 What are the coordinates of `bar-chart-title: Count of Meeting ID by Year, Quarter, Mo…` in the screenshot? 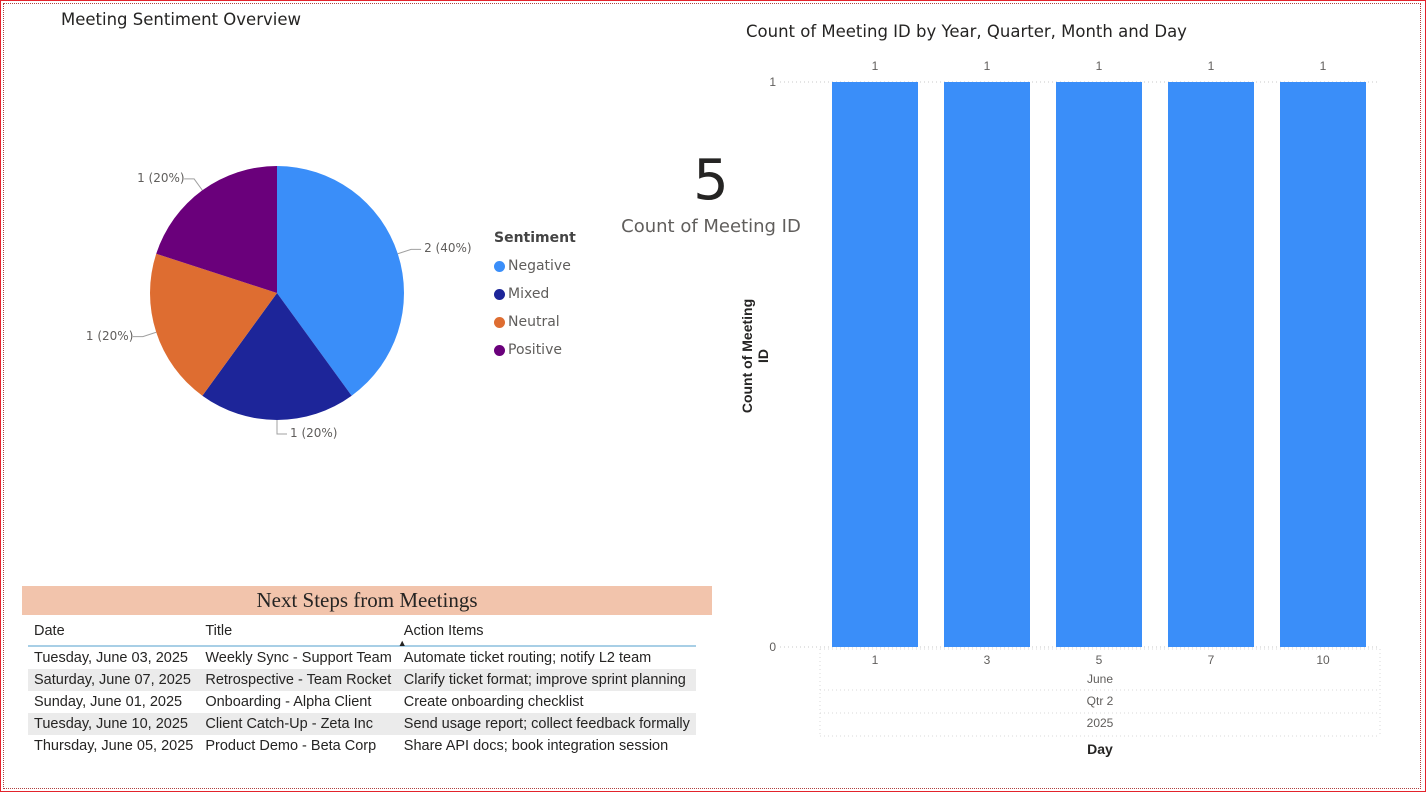 It's located at (966, 31).